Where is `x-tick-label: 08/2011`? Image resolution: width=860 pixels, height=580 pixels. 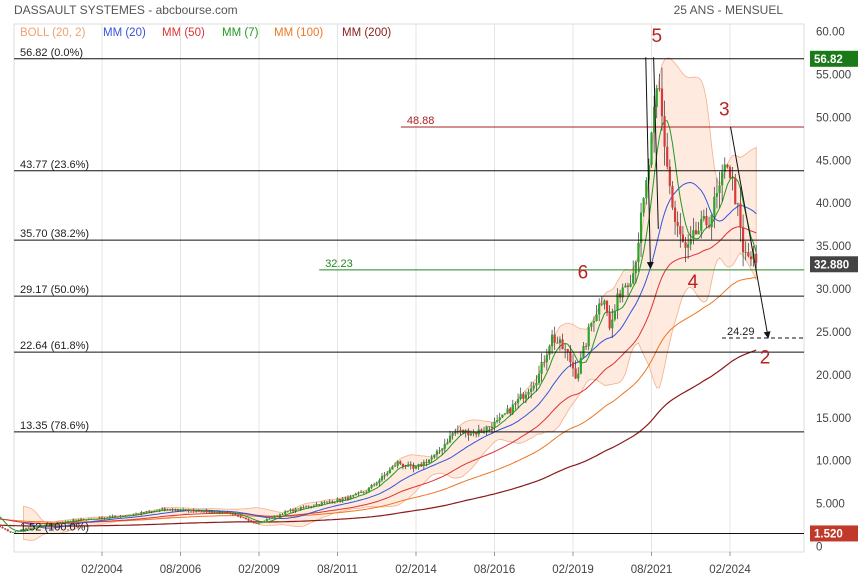 x-tick-label: 08/2011 is located at coordinates (337, 570).